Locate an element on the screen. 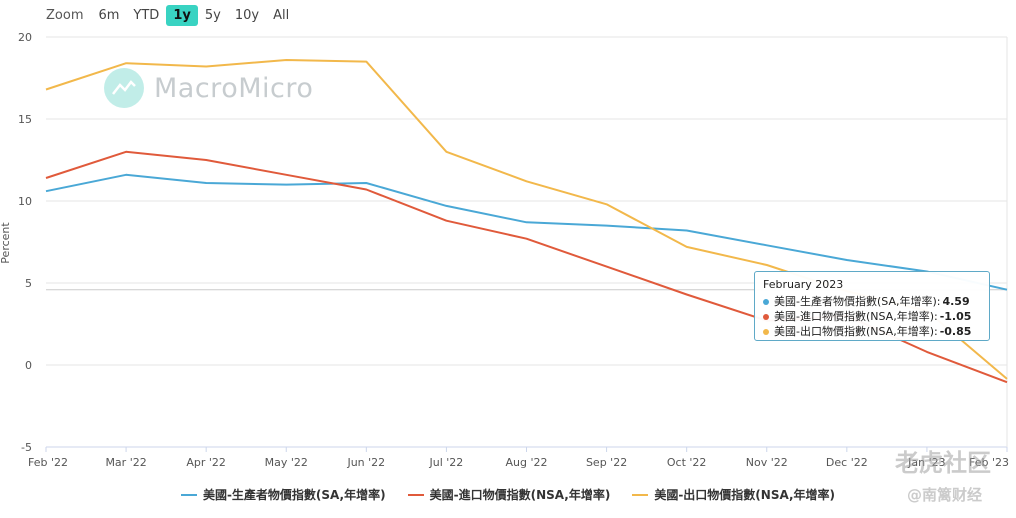  y-tick-label: 15 is located at coordinates (25, 119).